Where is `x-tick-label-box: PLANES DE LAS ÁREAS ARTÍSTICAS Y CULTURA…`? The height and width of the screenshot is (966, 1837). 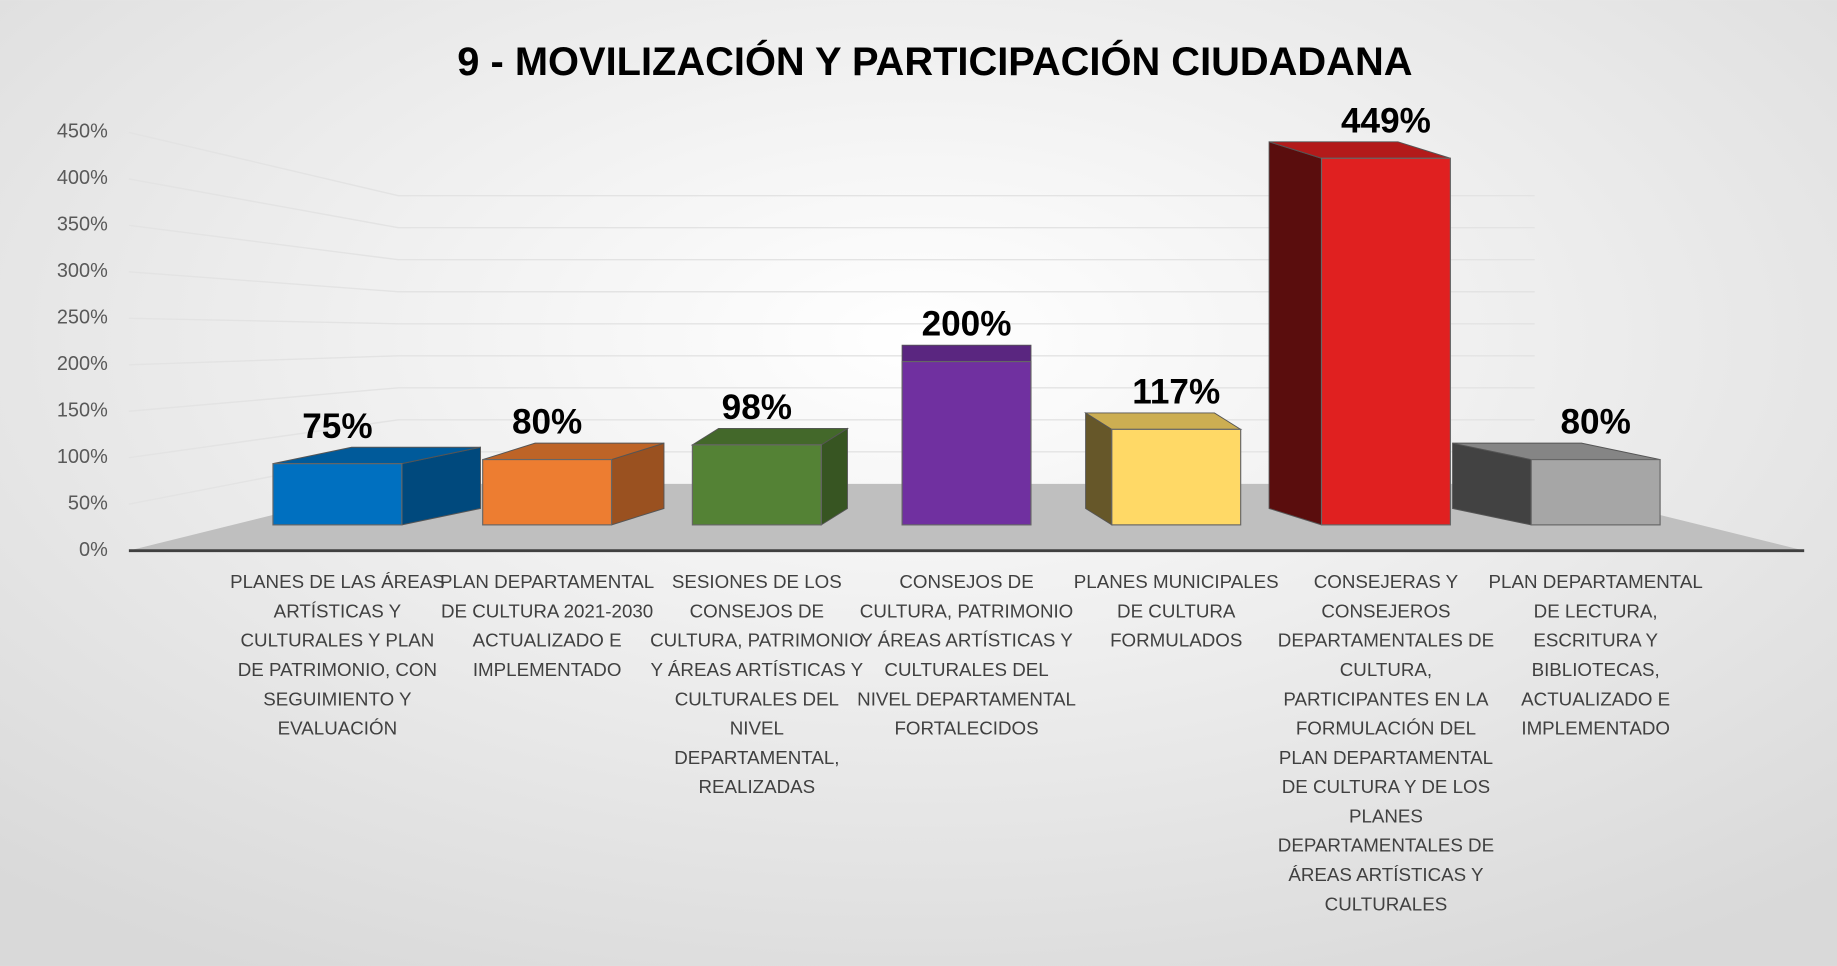 x-tick-label-box: PLANES DE LAS ÁREAS ARTÍSTICAS Y CULTURA… is located at coordinates (337, 656).